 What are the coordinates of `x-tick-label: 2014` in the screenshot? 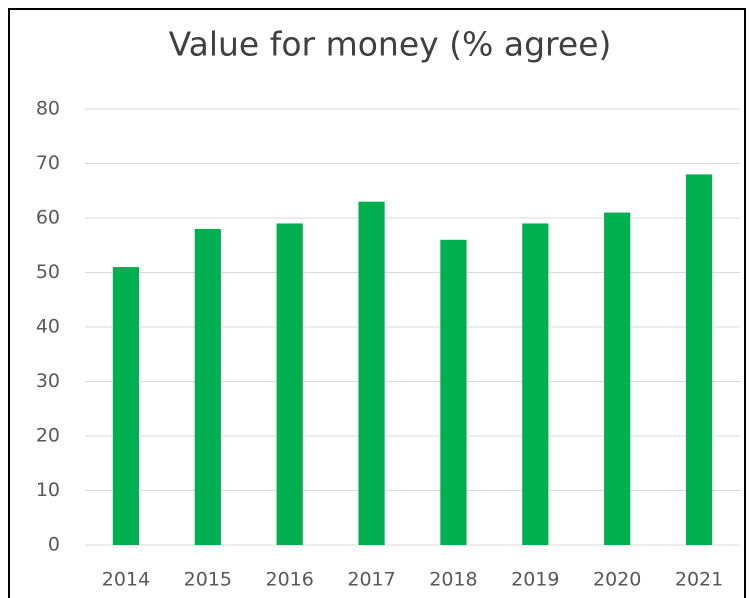 It's located at (126, 580).